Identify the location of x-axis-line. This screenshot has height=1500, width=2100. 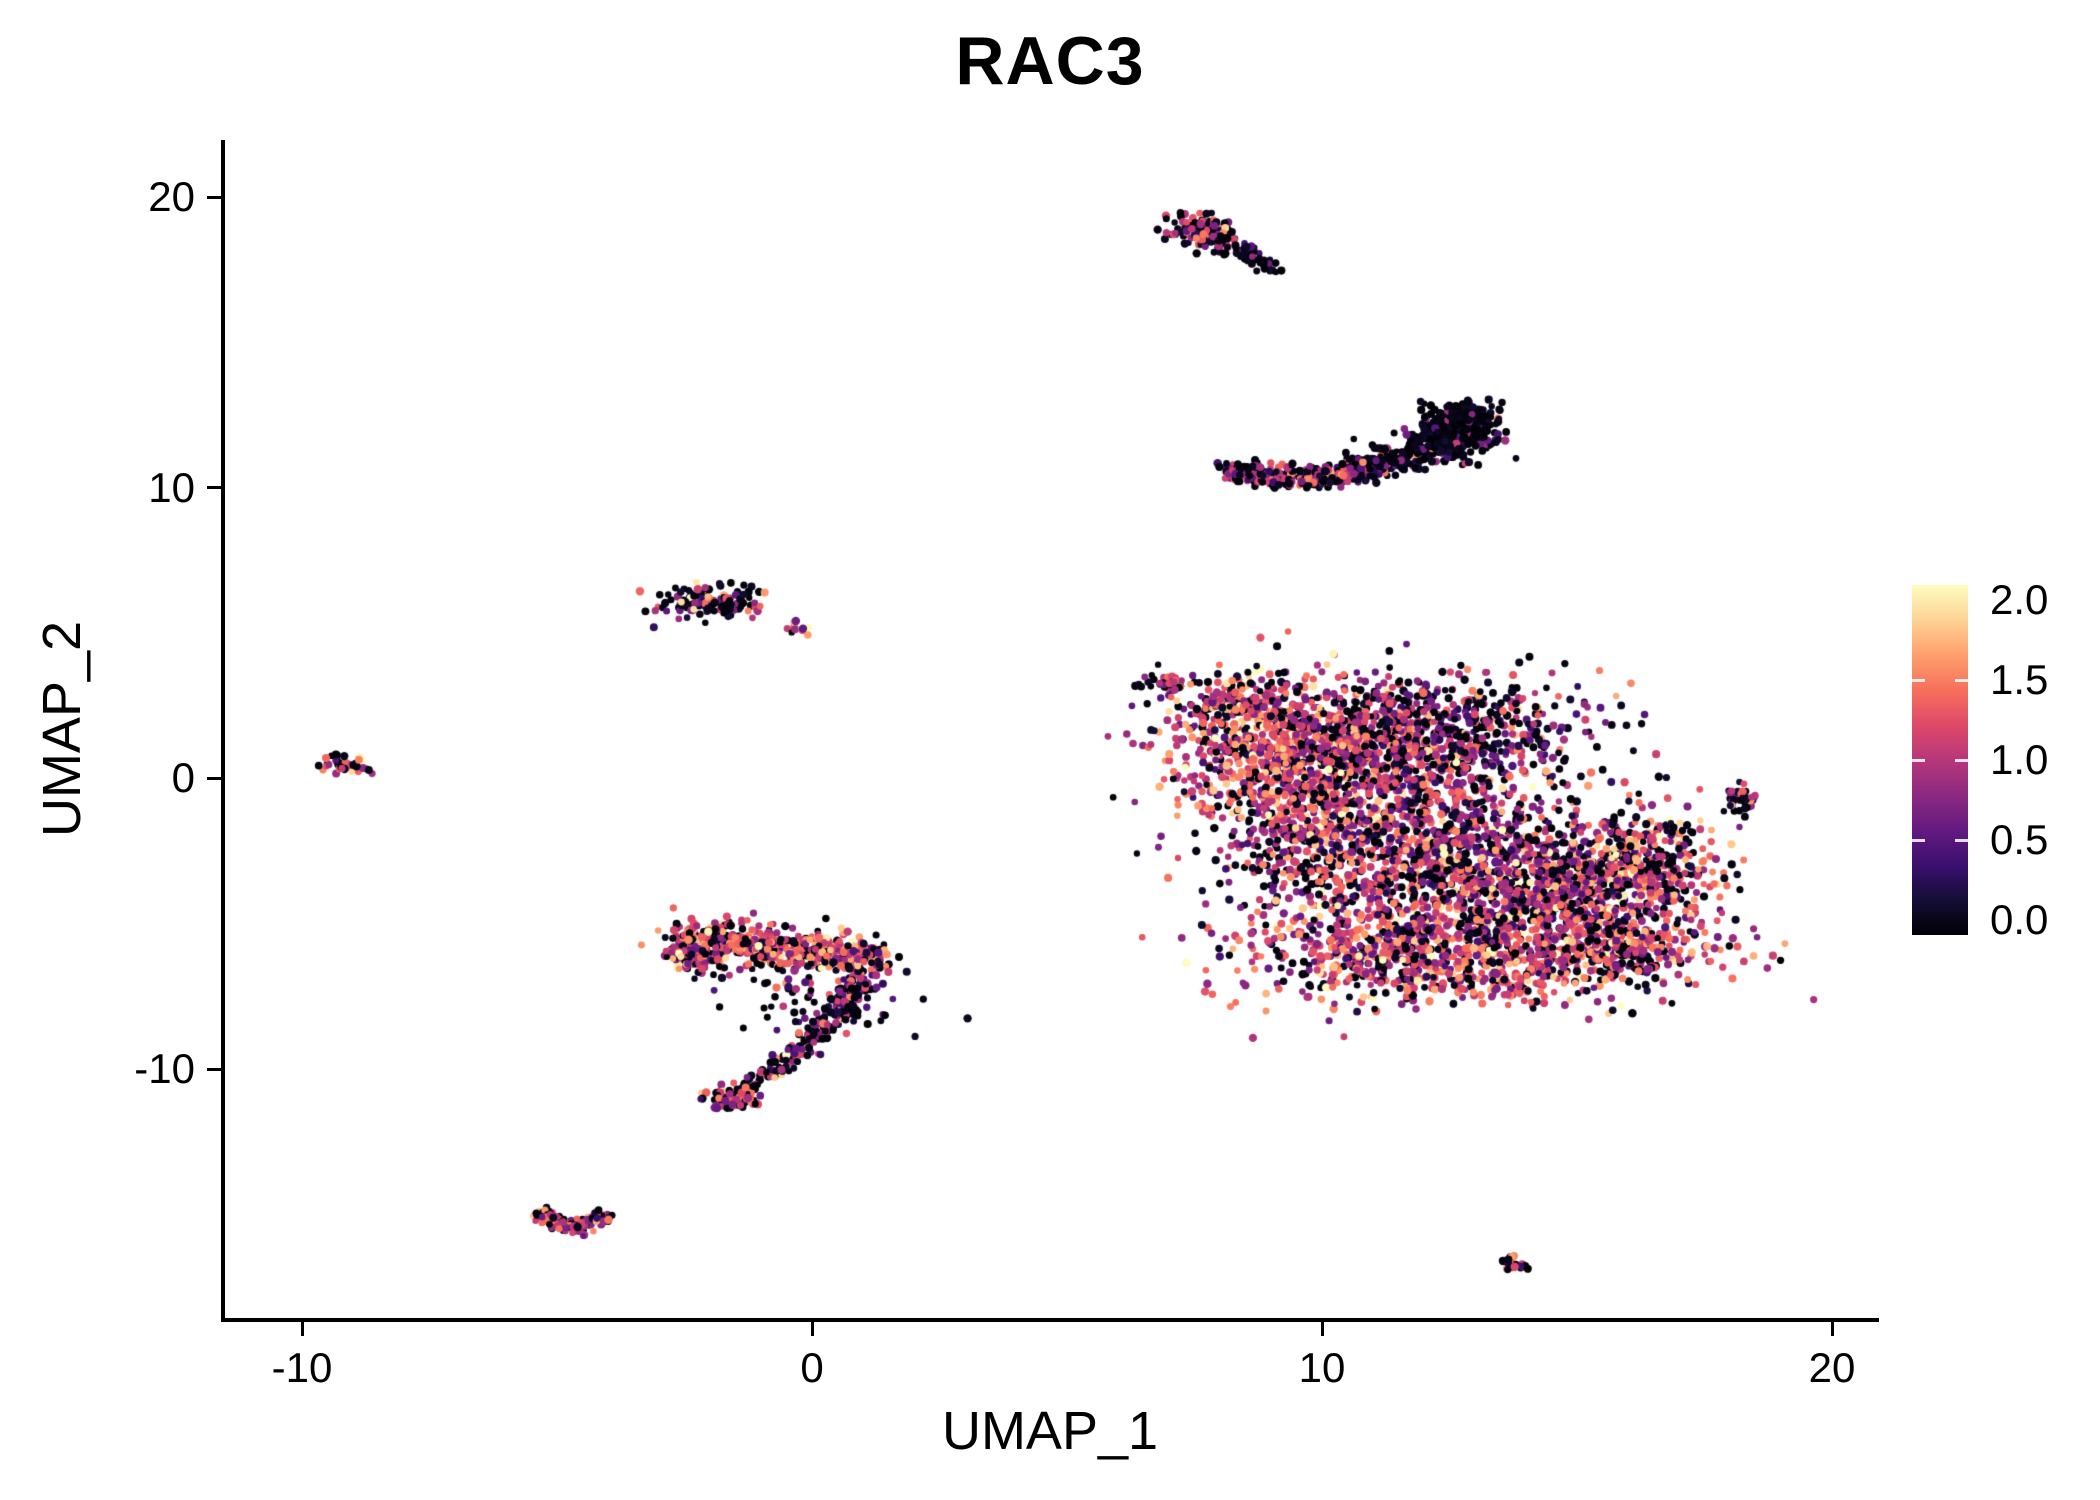
(1050, 1320).